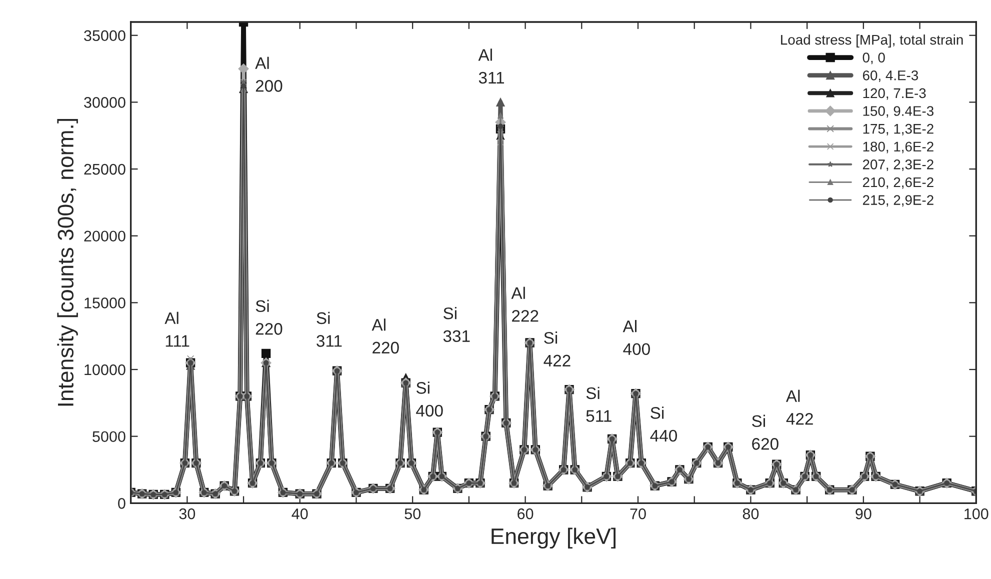  Describe the element at coordinates (105, 303) in the screenshot. I see `y-tick-label: 15000` at that location.